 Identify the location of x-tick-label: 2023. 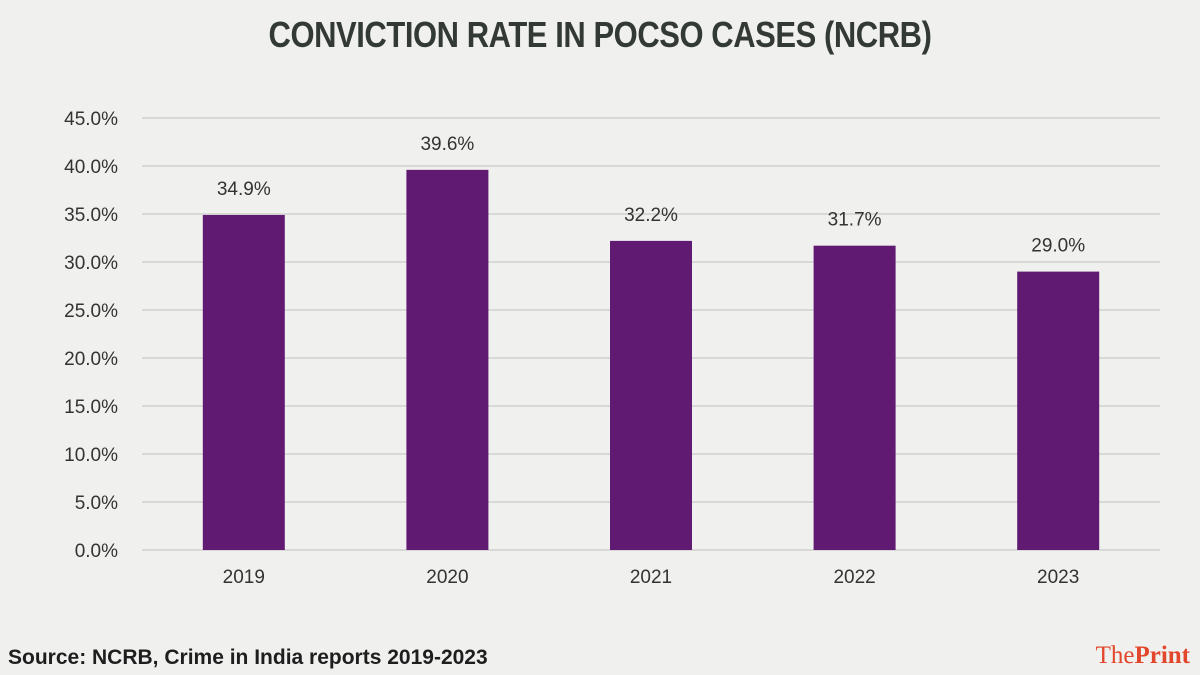
(1058, 577).